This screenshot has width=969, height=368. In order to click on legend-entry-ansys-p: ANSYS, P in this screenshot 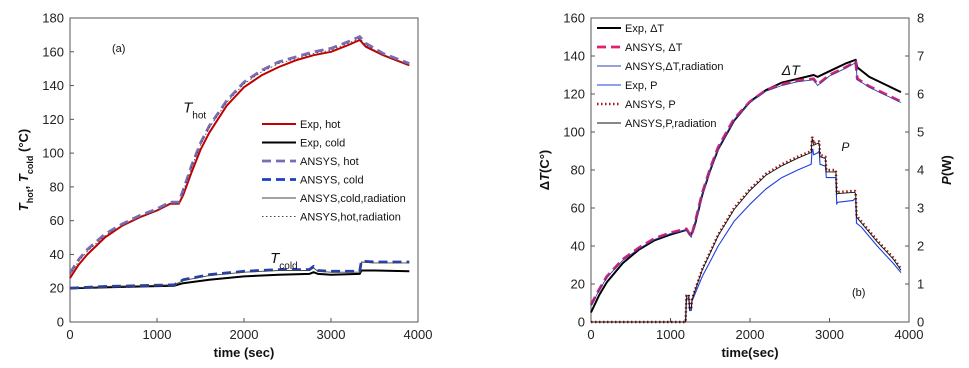, I will do `click(650, 105)`.